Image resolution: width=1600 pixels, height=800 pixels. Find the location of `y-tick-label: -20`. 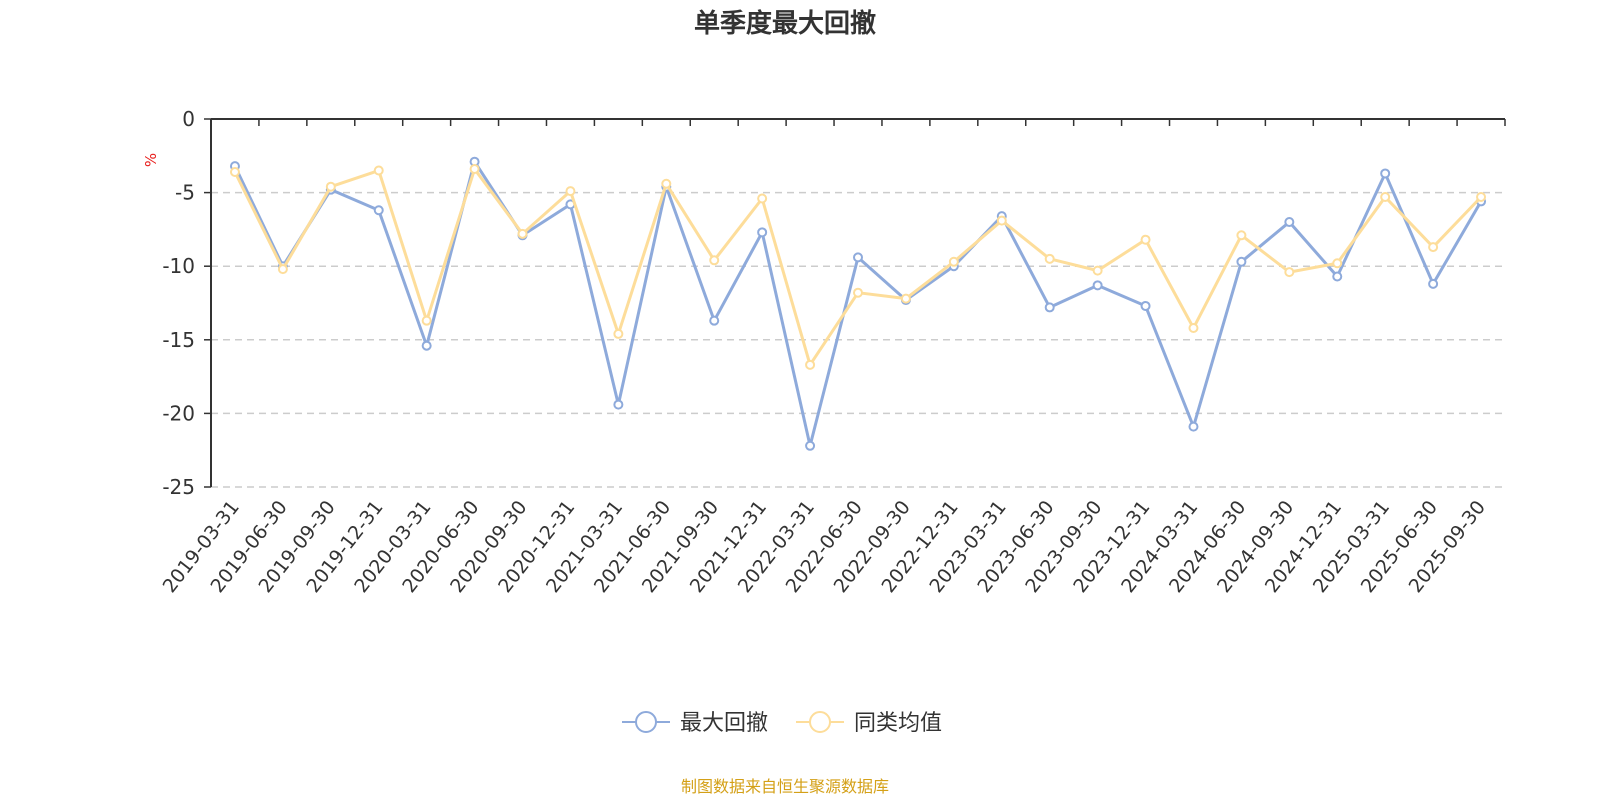

y-tick-label: -20 is located at coordinates (178, 413).